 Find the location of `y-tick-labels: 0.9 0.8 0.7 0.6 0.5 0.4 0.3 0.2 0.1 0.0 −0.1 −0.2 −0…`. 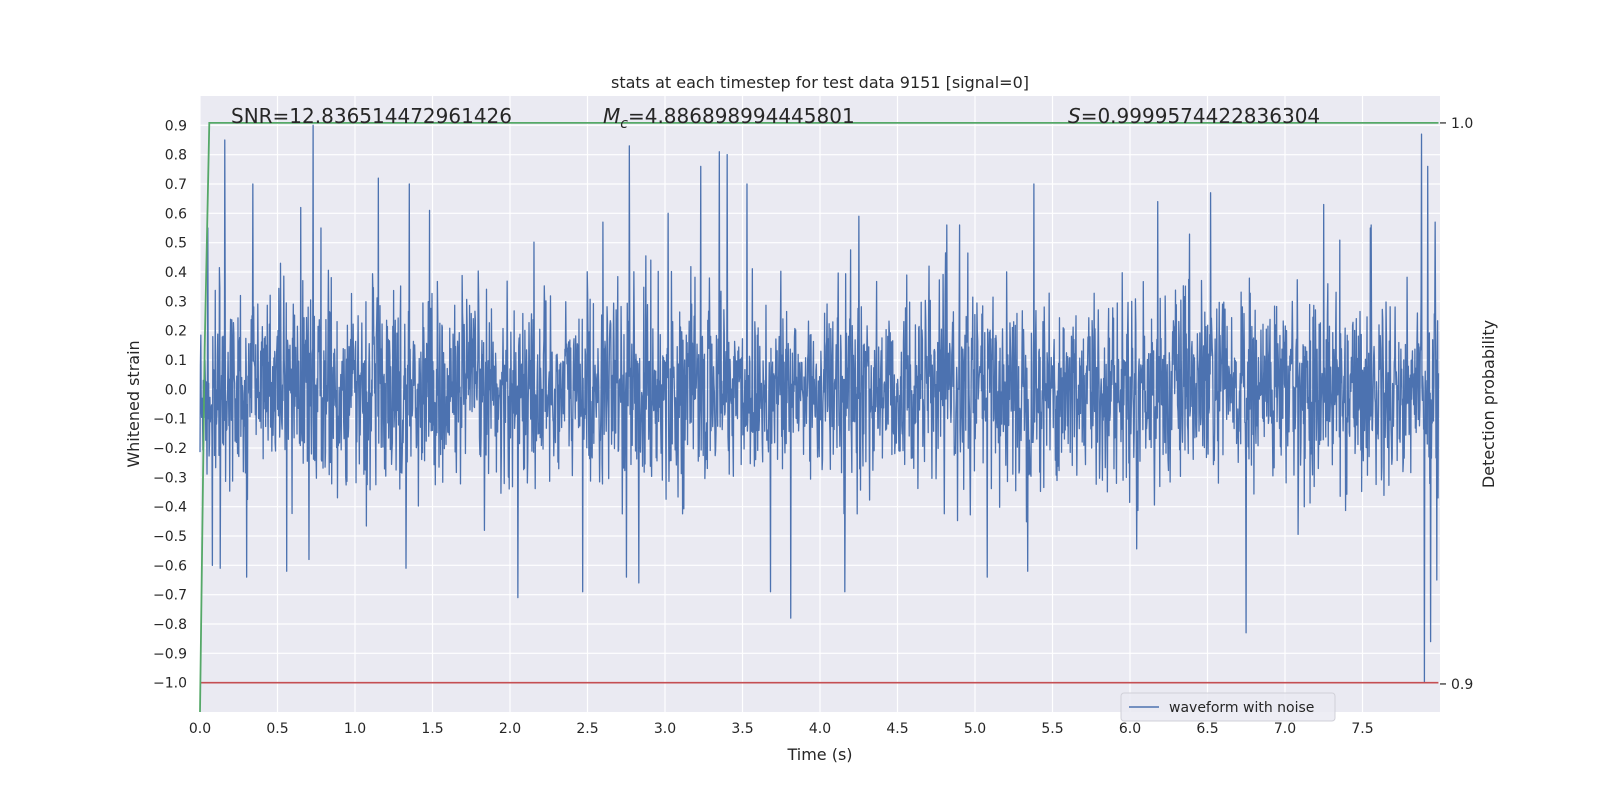

y-tick-labels: 0.9 0.8 0.7 0.6 0.5 0.4 0.3 0.2 0.1 0.0 −0.1 −0.2 −0… is located at coordinates (170, 404).